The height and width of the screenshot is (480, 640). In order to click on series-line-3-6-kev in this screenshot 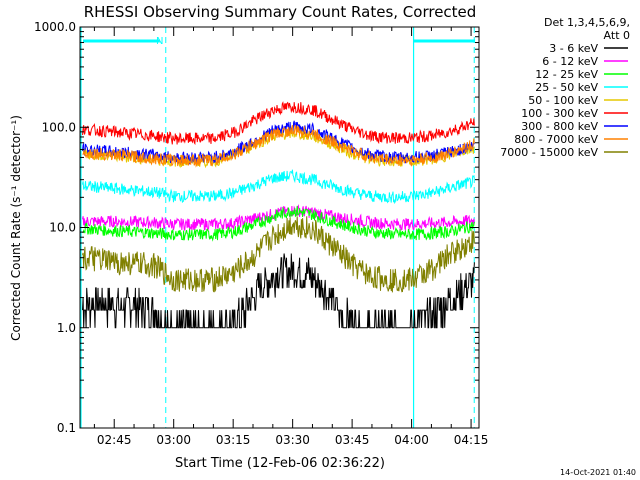, I will do `click(278, 291)`.